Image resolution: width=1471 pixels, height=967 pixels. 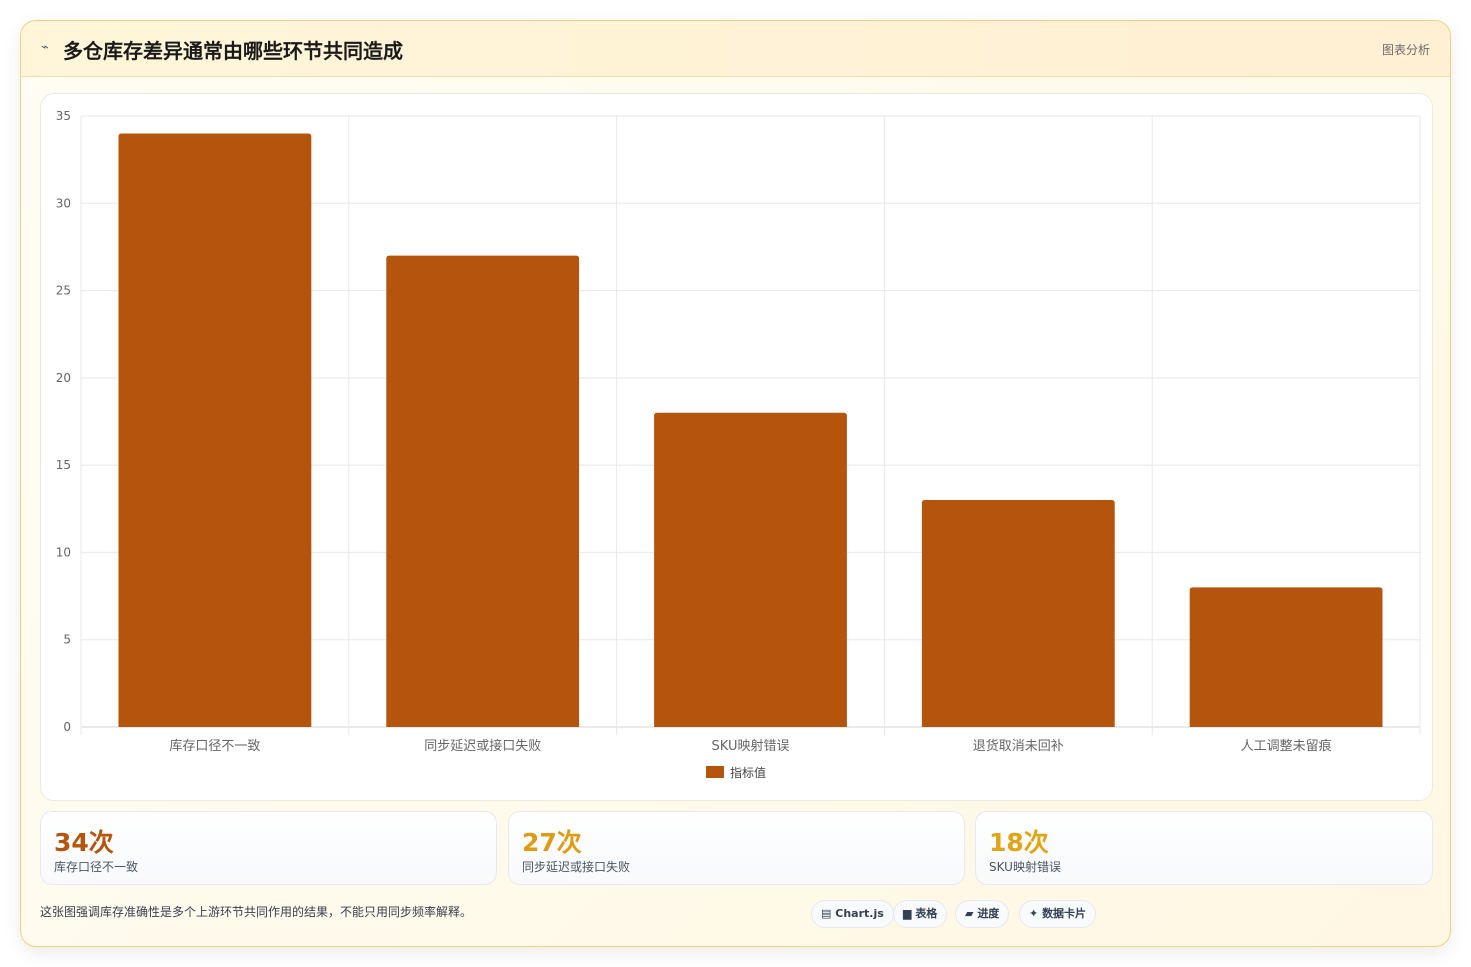 I want to click on stat-card: 18次 SKU映射错误, so click(x=1204, y=848).